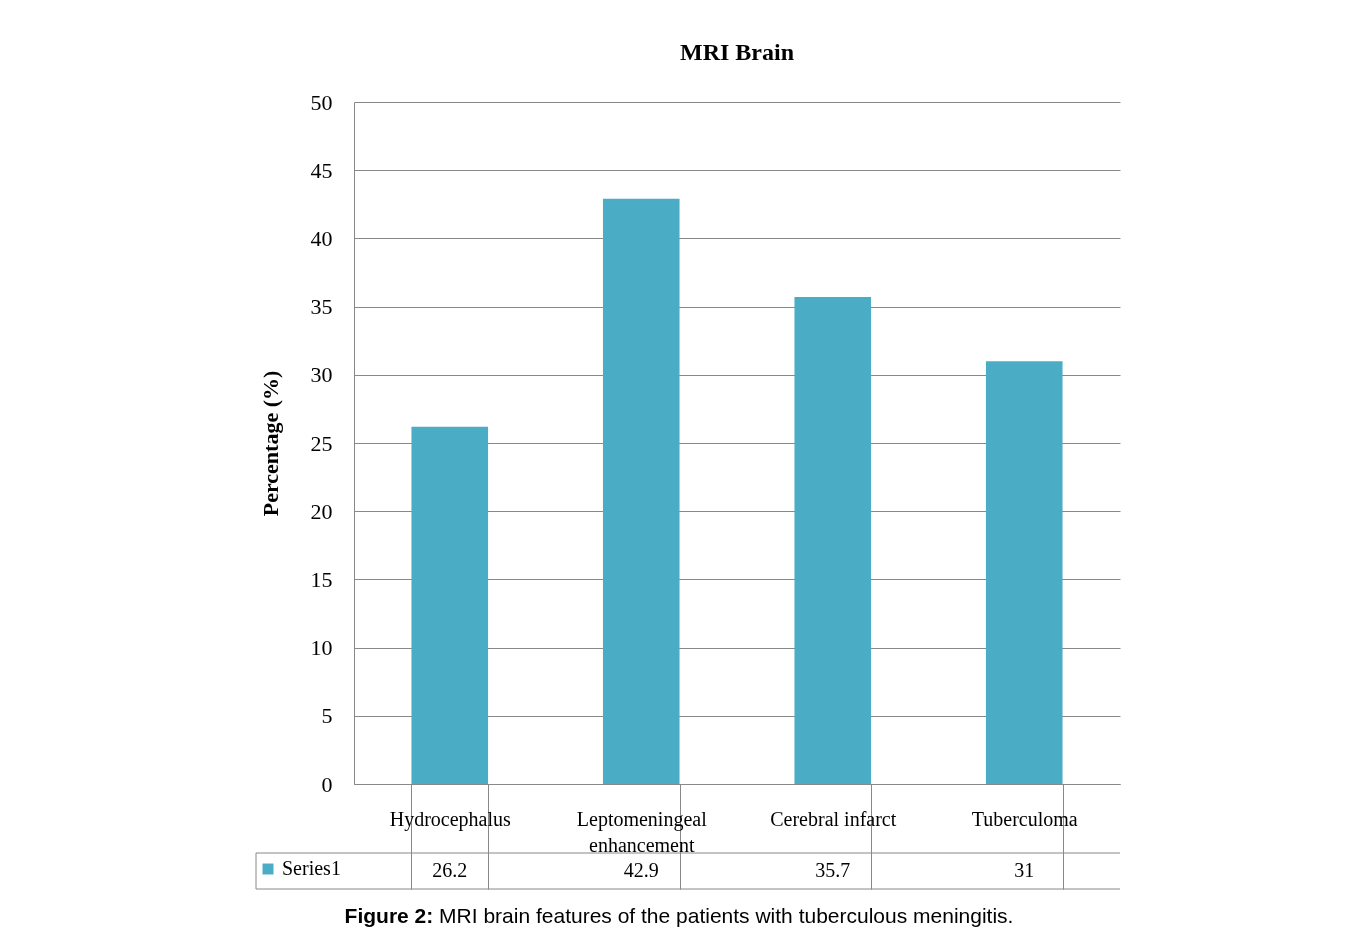 The width and height of the screenshot is (1358, 940). What do you see at coordinates (321, 170) in the screenshot?
I see `y-tick-label: 45` at bounding box center [321, 170].